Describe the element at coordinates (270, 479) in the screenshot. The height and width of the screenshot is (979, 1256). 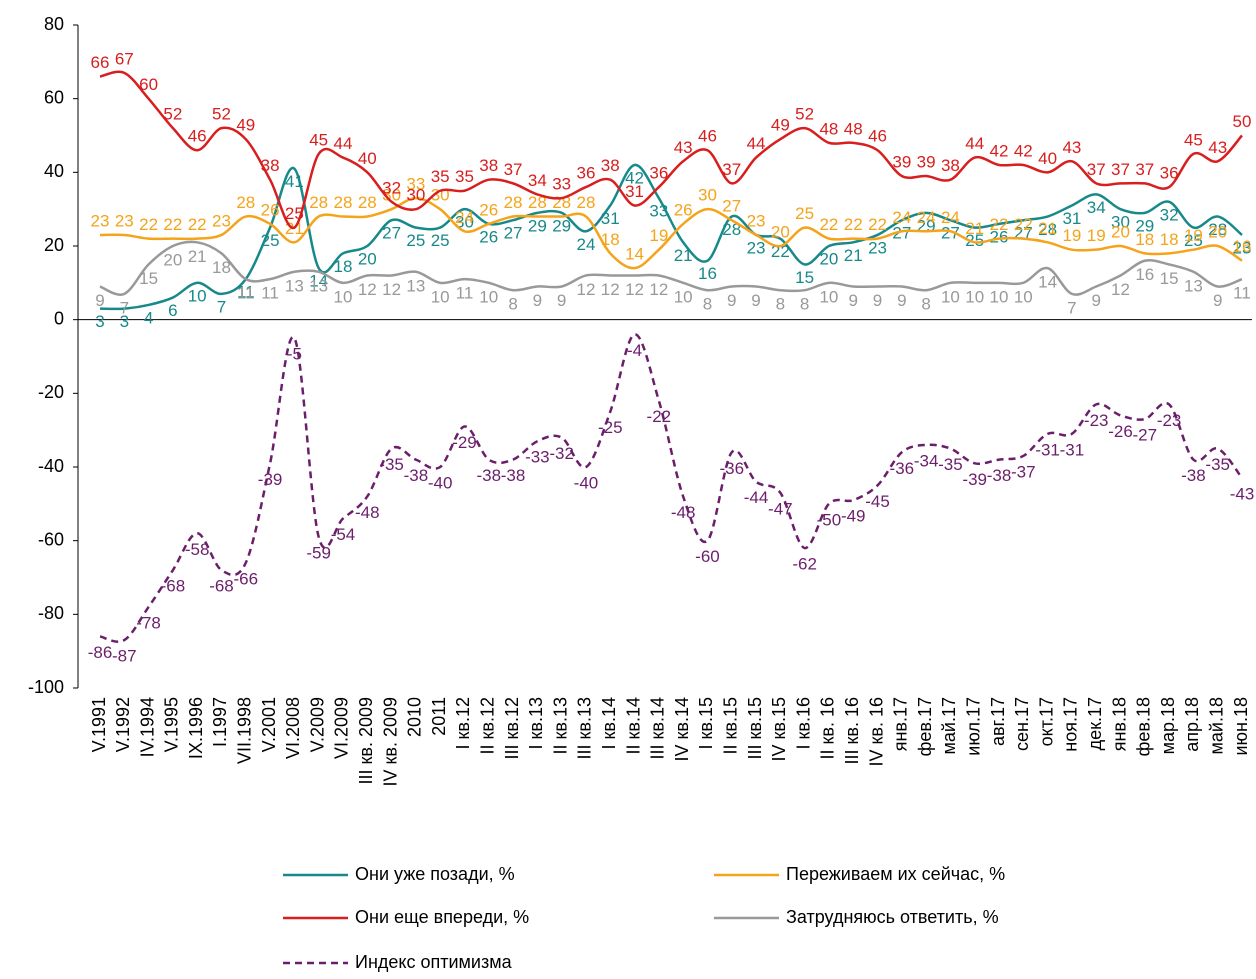
I see `data-label: -39` at that location.